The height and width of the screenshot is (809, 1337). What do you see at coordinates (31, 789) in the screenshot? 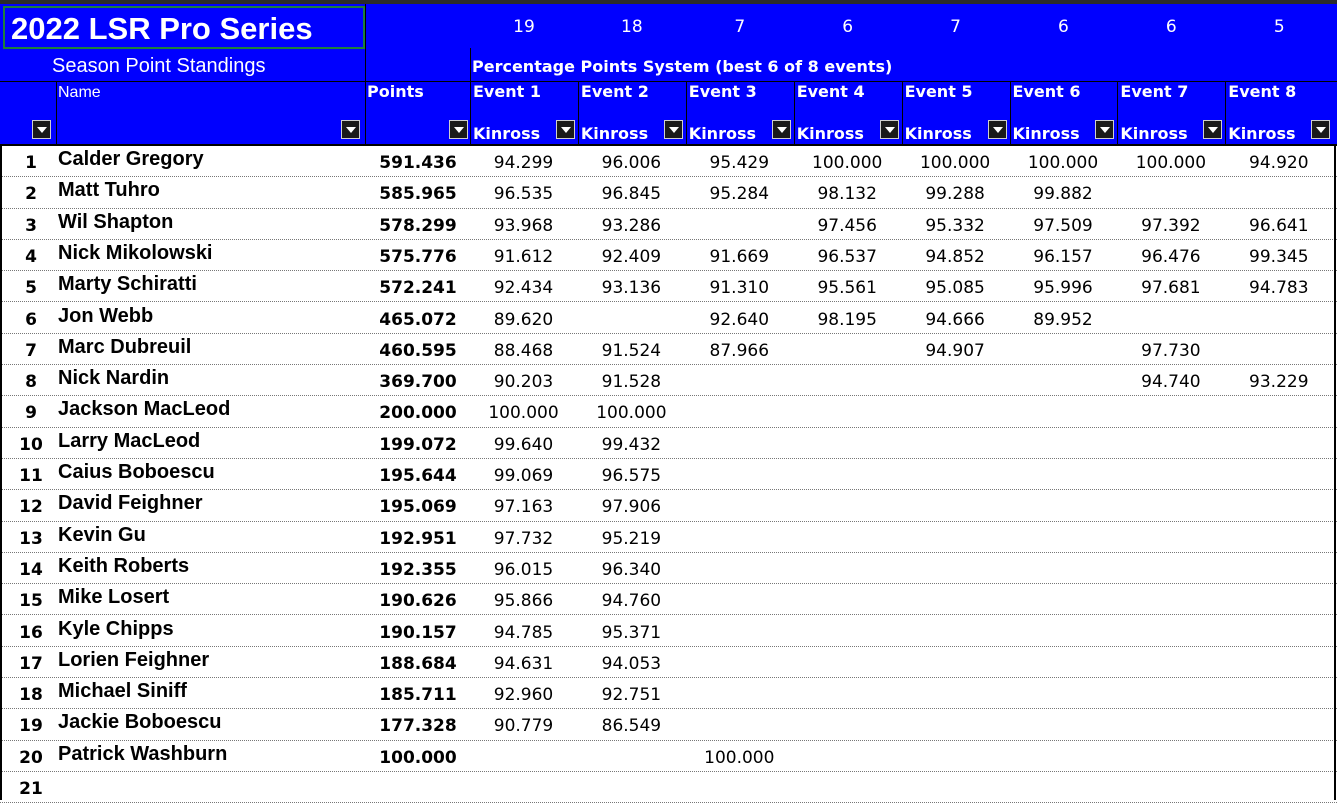
I see `rank-cell: 21` at bounding box center [31, 789].